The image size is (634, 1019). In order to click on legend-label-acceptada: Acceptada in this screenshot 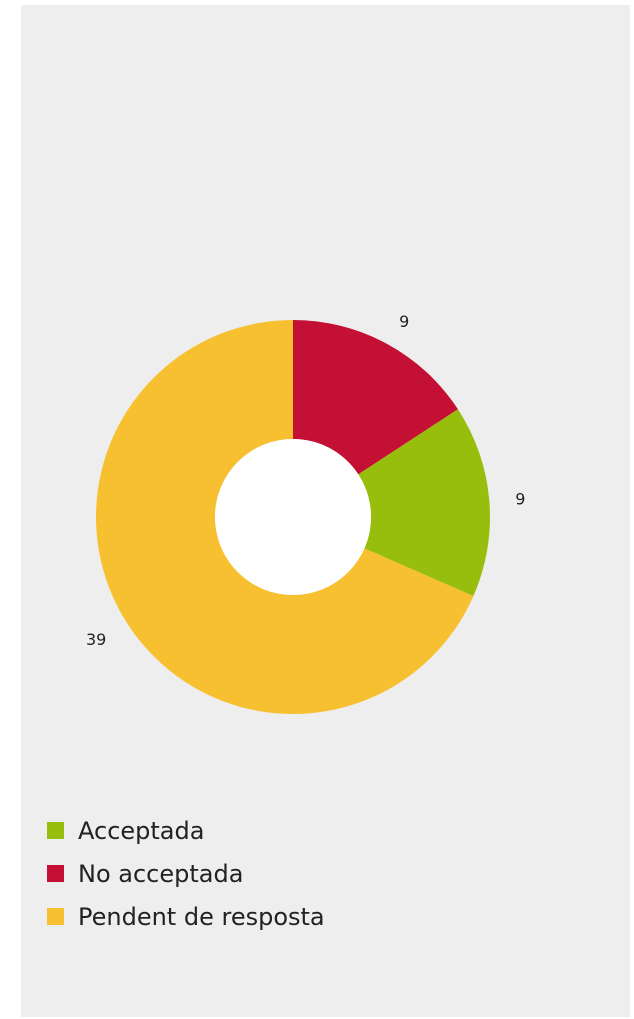, I will do `click(141, 830)`.